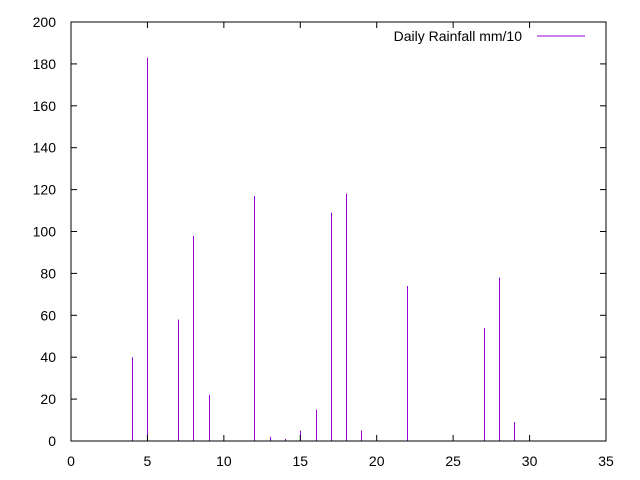 The image size is (640, 480). What do you see at coordinates (340, 461) in the screenshot?
I see `x-tick-labels: 0 5 10 15 20 25 30 35` at bounding box center [340, 461].